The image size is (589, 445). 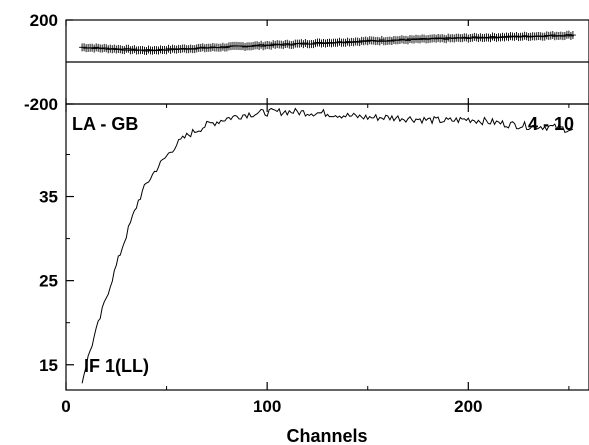 What do you see at coordinates (44, 20) in the screenshot?
I see `phase-y-tick-label: 200` at bounding box center [44, 20].